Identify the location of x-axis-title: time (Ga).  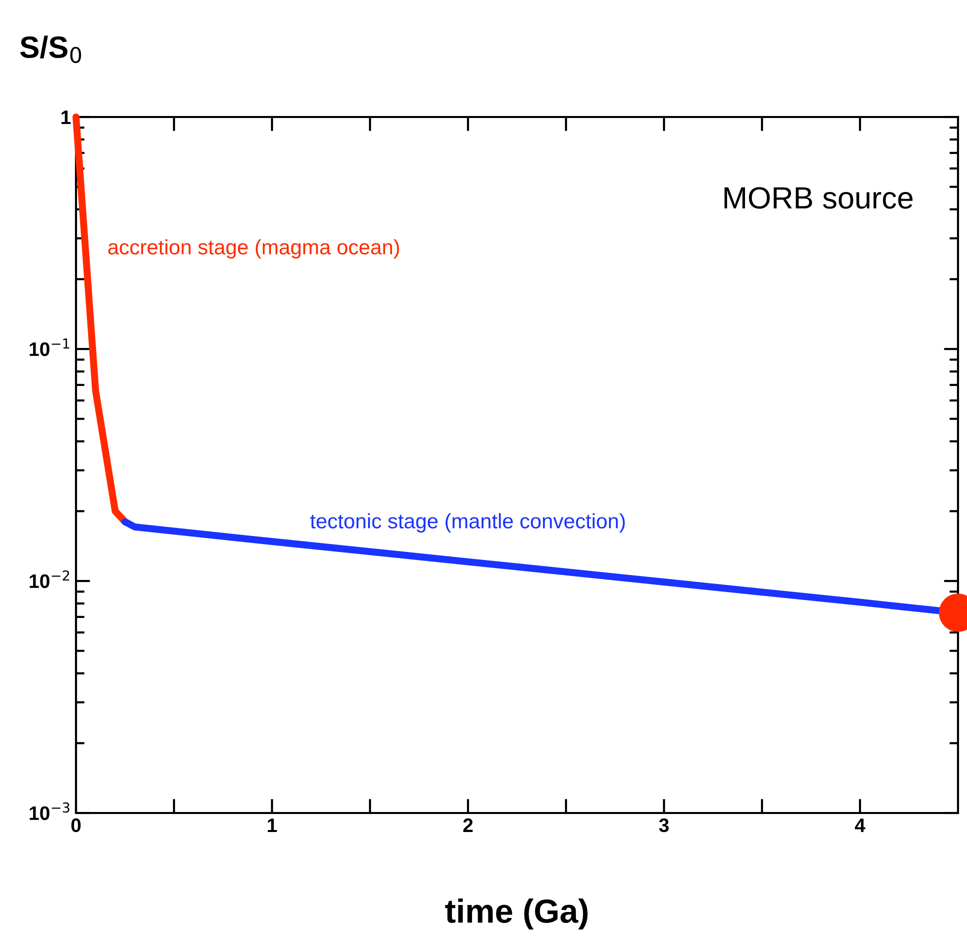
(516, 914).